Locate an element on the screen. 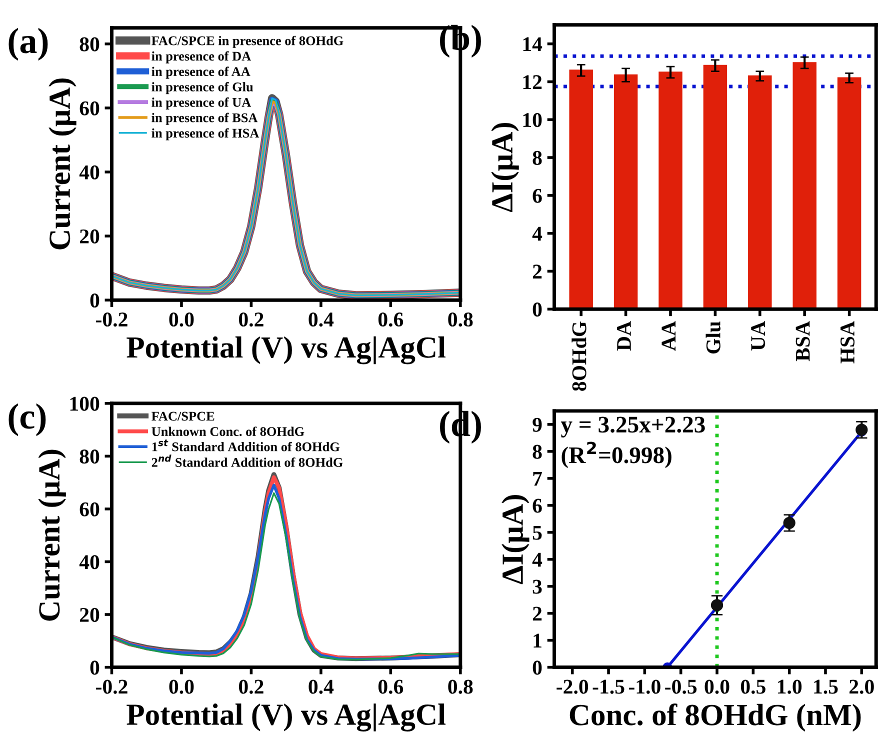  legend-label: in presence of Glu is located at coordinates (202, 88).